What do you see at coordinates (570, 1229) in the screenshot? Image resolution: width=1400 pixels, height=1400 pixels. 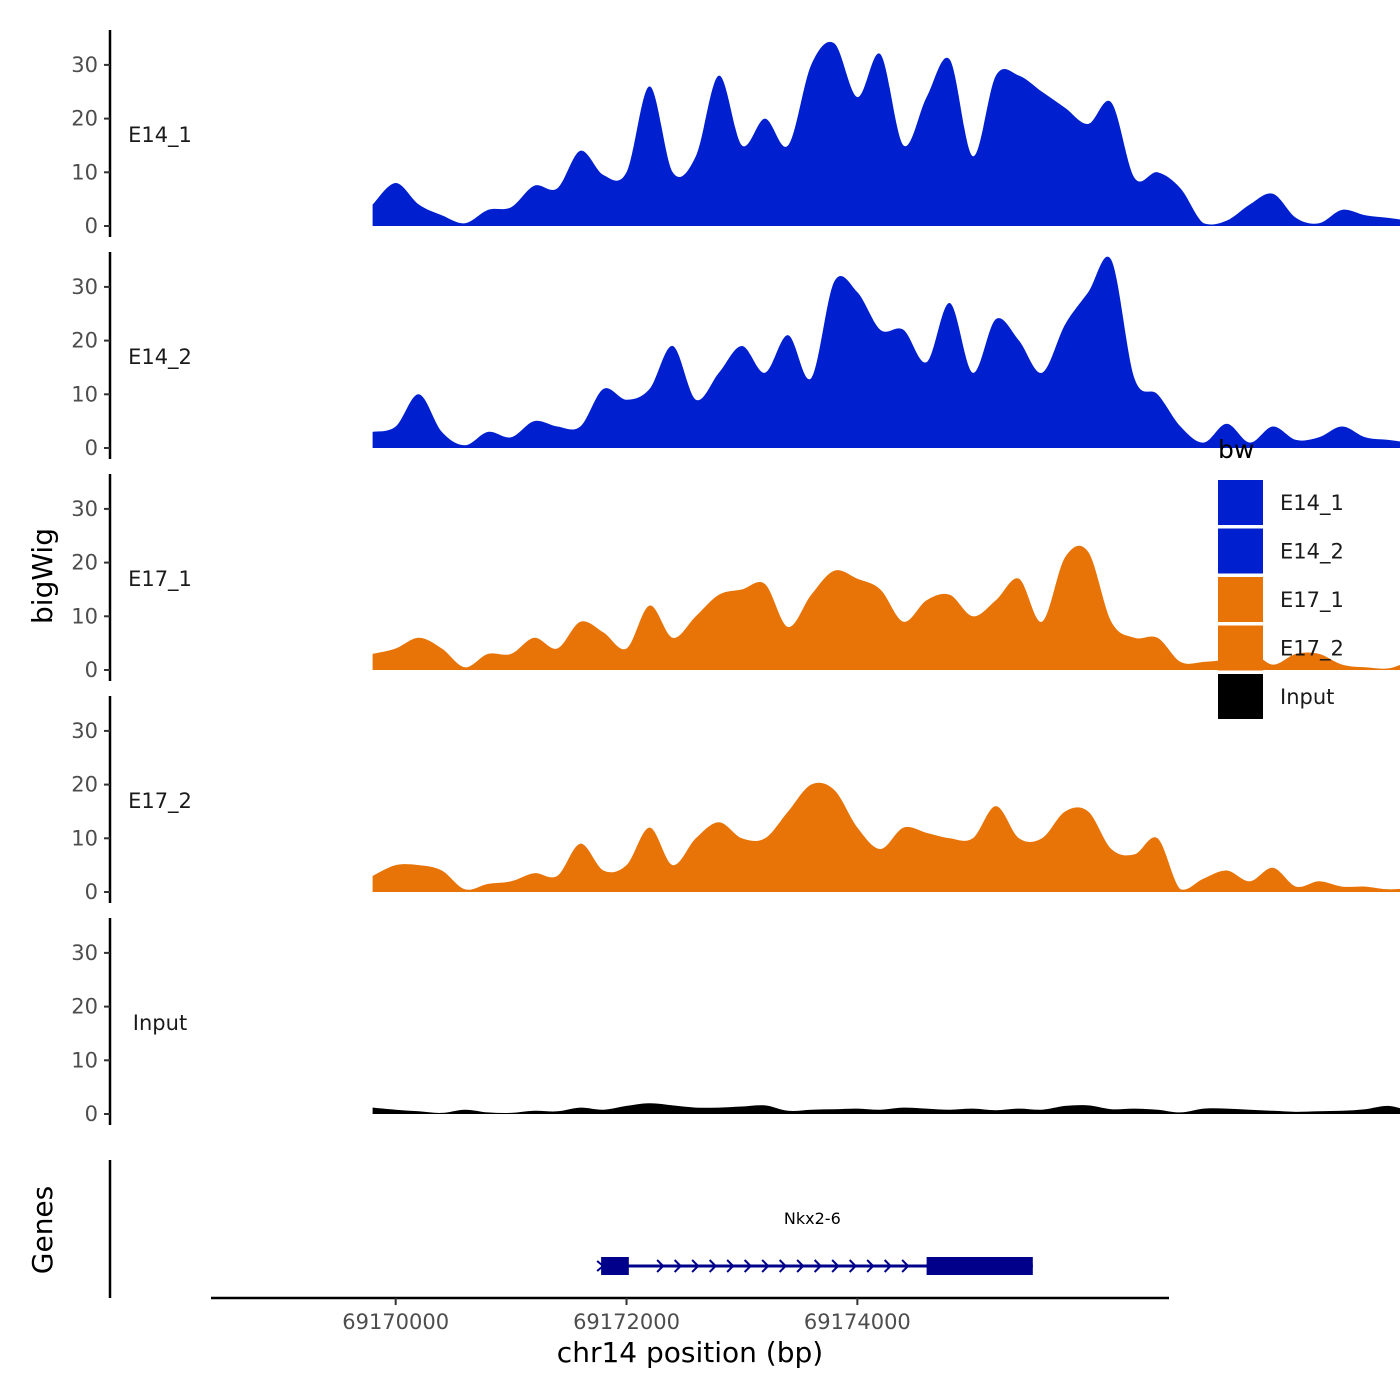 I see `gene-track: Nkx2-6` at bounding box center [570, 1229].